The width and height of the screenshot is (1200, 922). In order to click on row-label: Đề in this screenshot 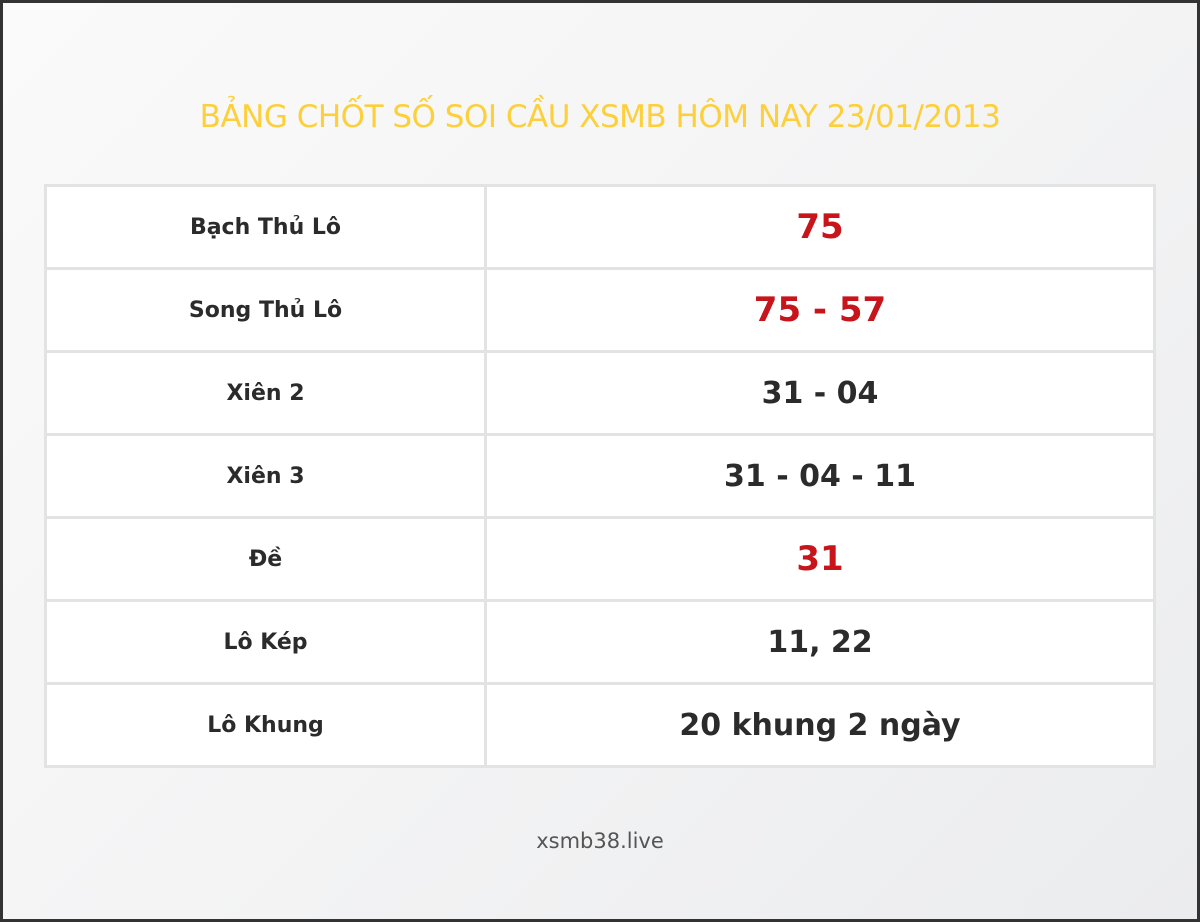, I will do `click(265, 559)`.